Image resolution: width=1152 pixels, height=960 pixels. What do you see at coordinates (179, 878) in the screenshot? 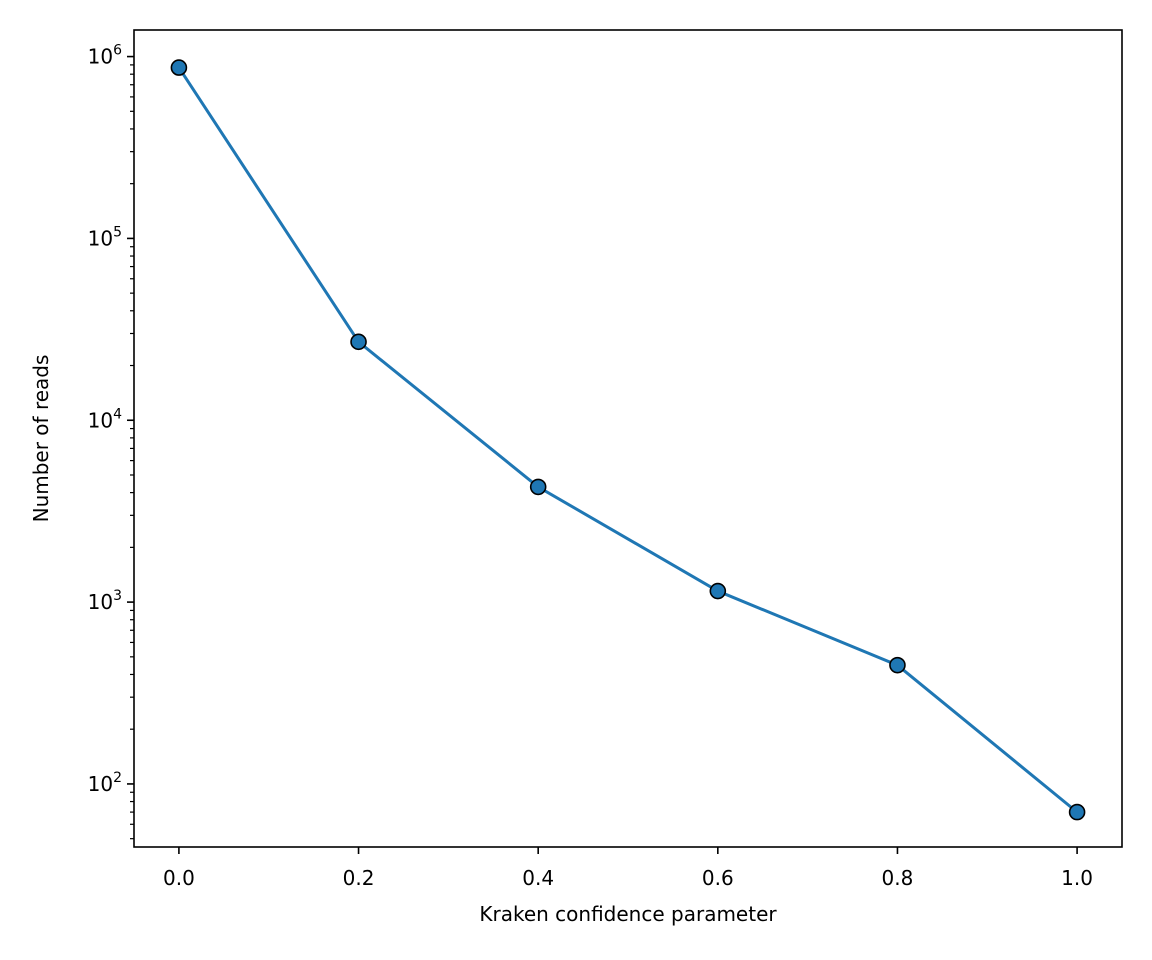
I see `x-tick-label: 0.0` at bounding box center [179, 878].